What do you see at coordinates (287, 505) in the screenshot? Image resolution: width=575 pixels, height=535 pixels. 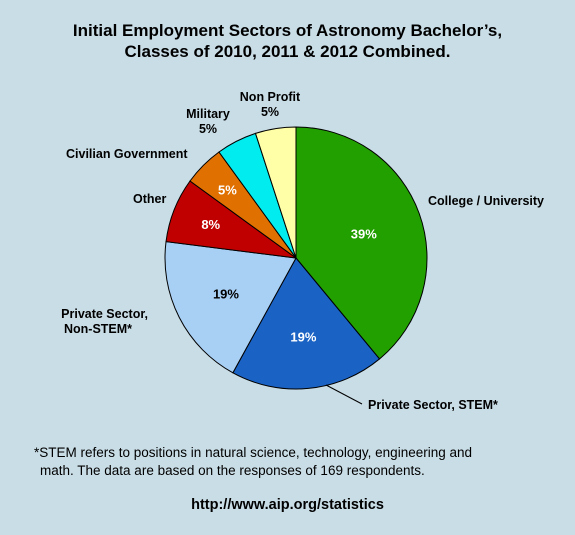 I see `source-link: http://www.aip.org/statistics` at bounding box center [287, 505].